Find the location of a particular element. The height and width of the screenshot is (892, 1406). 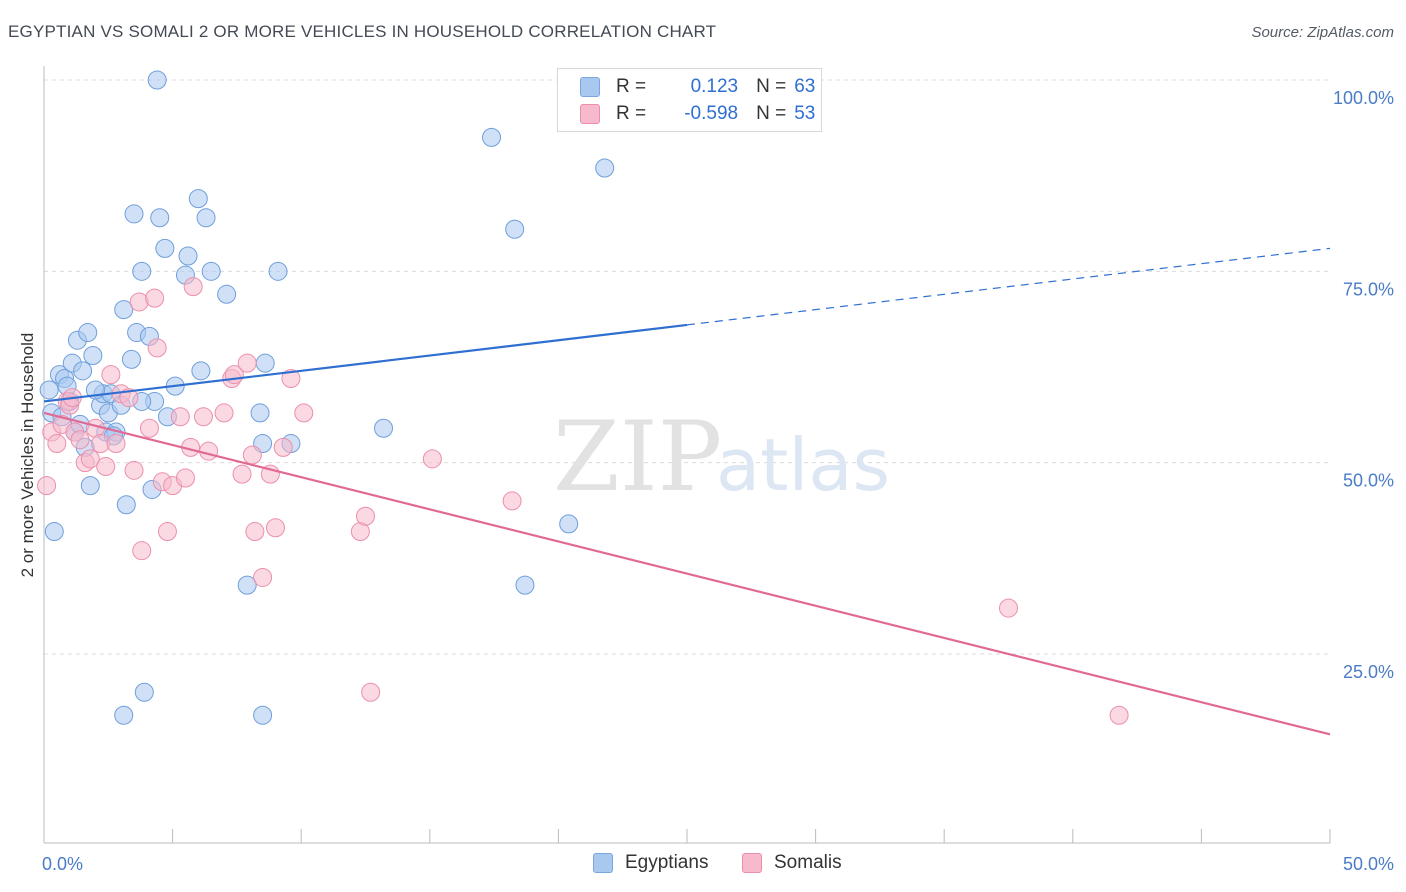

trend-line-egyptians-extension is located at coordinates (1008, 286).